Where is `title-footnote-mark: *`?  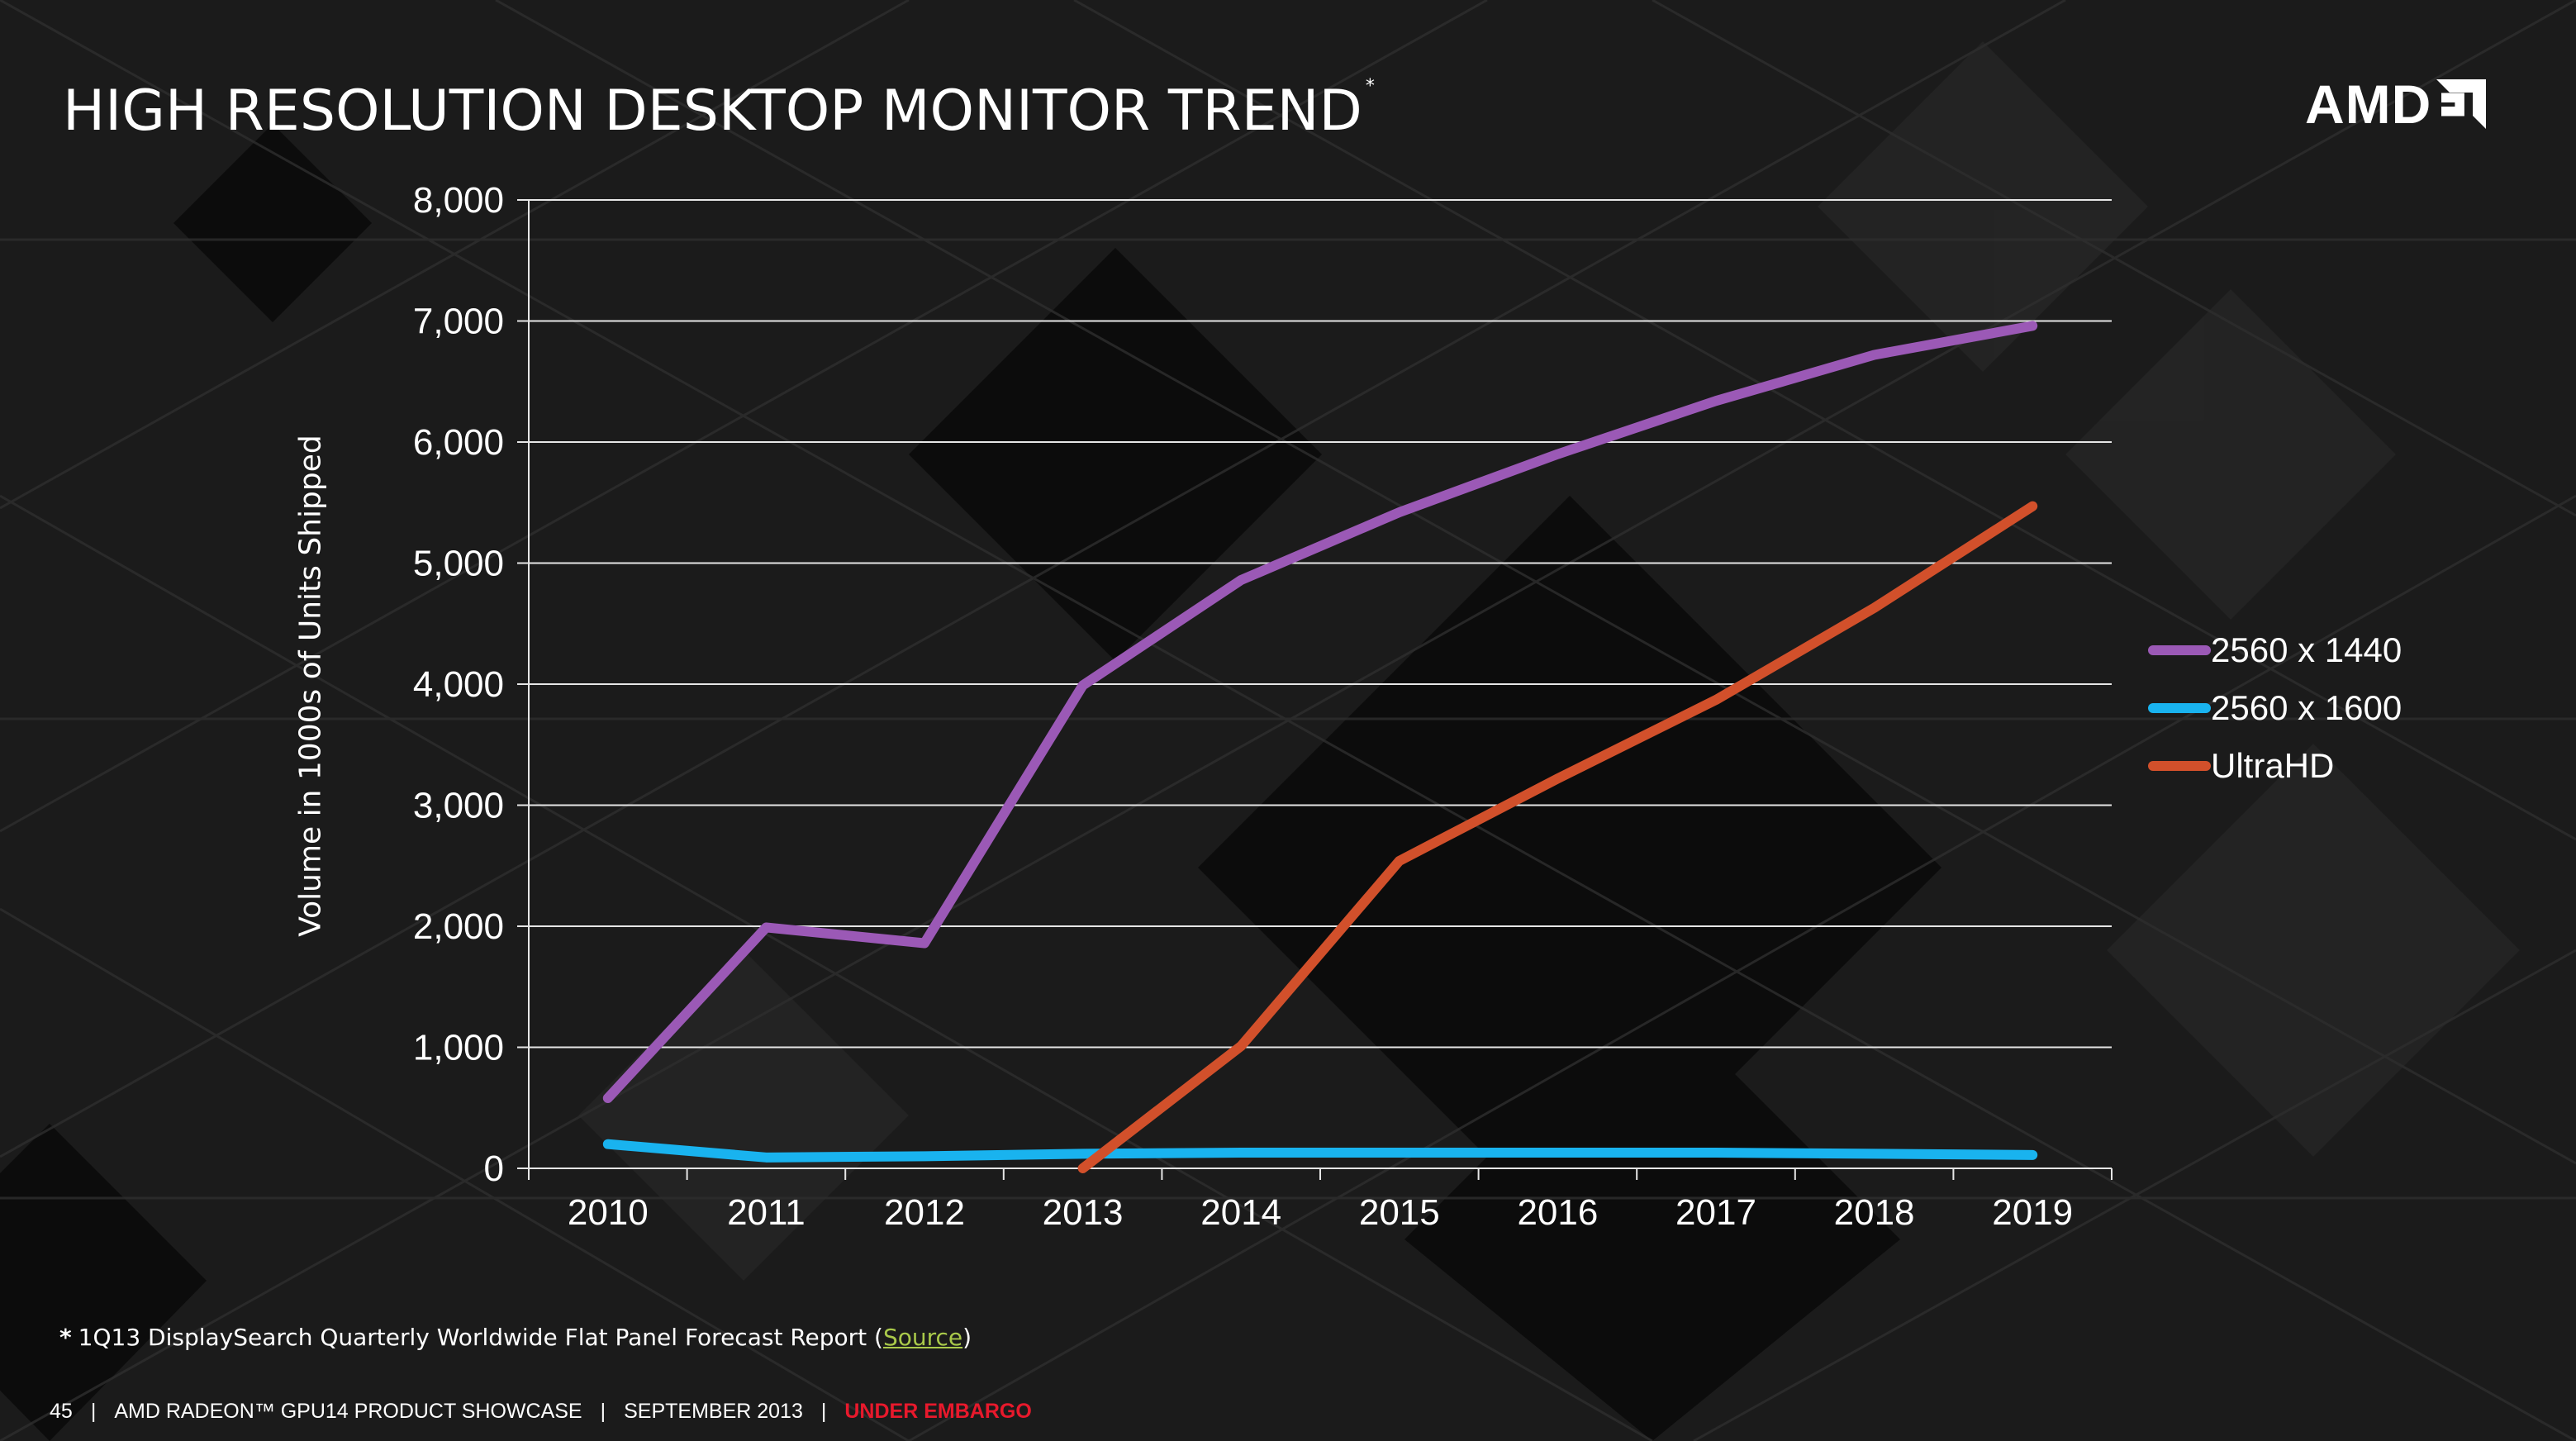 title-footnote-mark: * is located at coordinates (1370, 86).